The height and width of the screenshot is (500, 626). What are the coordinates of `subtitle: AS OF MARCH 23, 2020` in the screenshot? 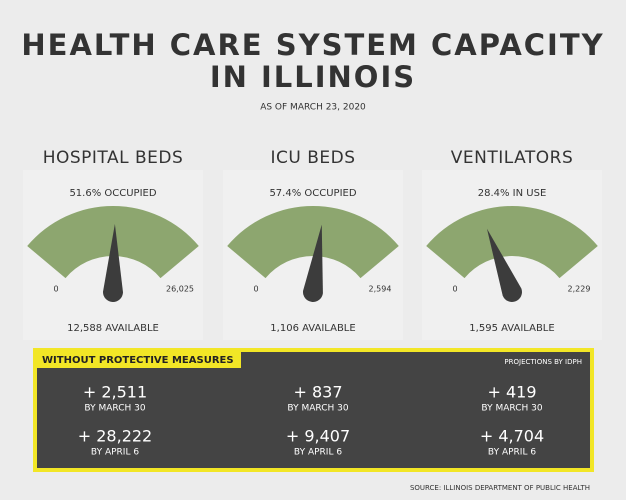 It's located at (313, 108).